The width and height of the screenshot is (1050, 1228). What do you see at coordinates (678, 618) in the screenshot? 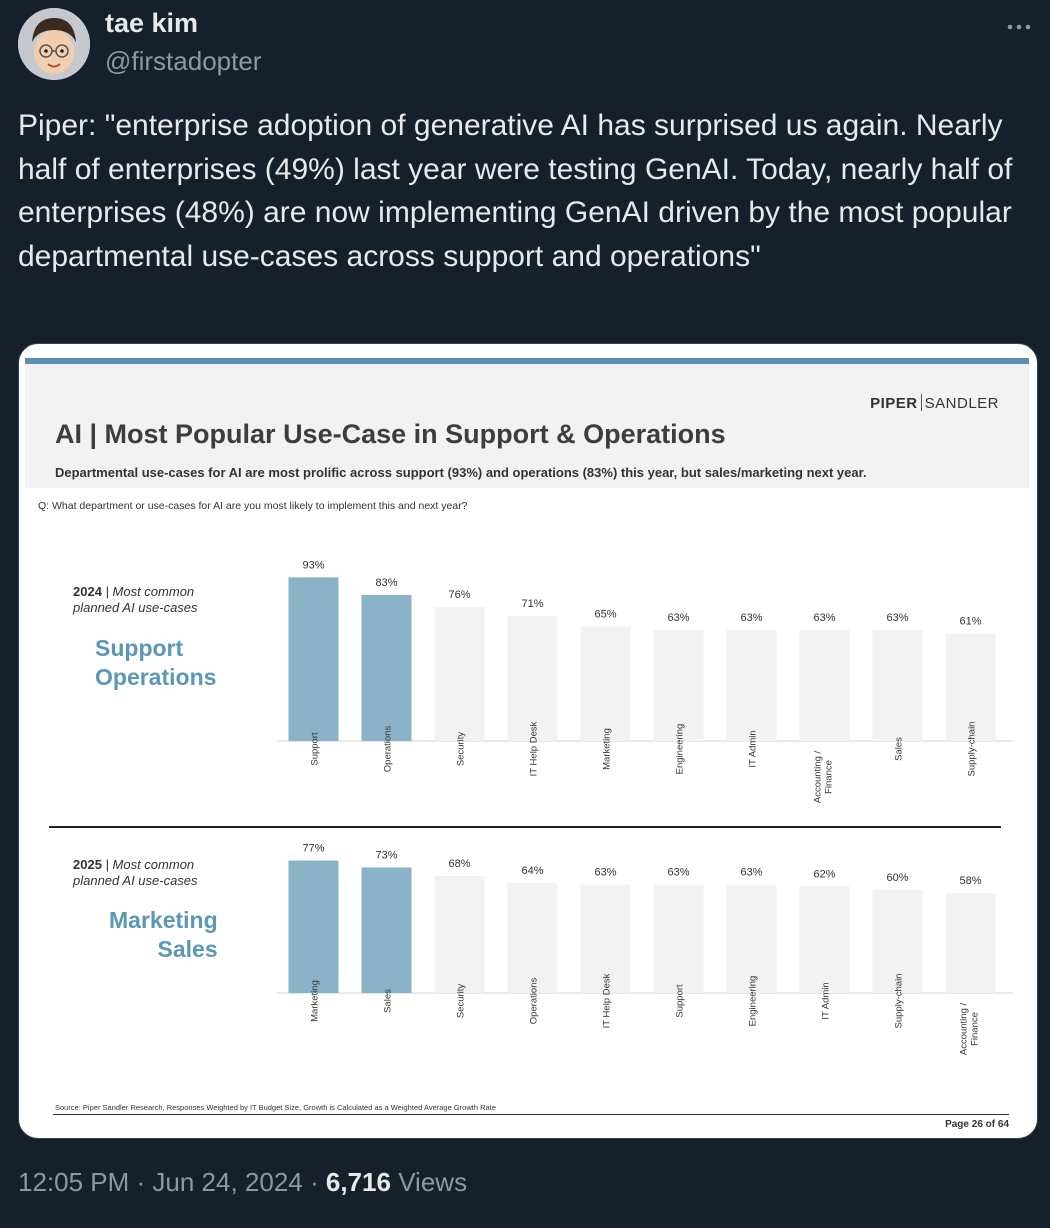
I see `data-label-2024-5: 63%` at bounding box center [678, 618].